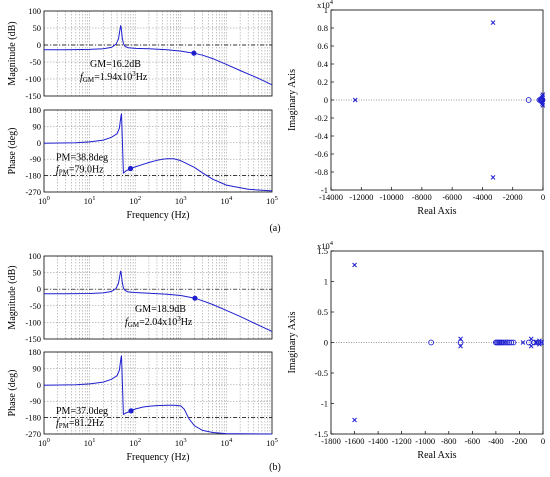 The height and width of the screenshot is (477, 550). I want to click on x-tick-label: 10³, so click(181, 442).